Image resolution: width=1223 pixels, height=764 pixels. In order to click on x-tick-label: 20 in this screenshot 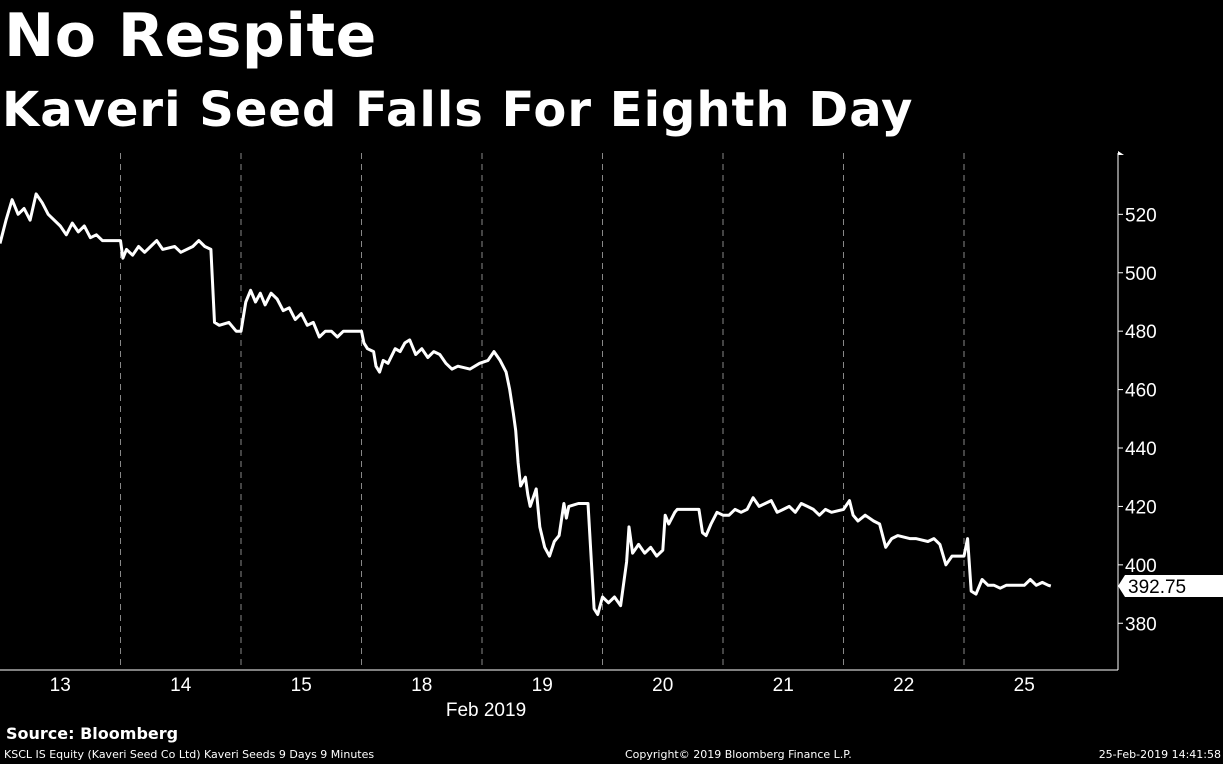, I will do `click(662, 685)`.